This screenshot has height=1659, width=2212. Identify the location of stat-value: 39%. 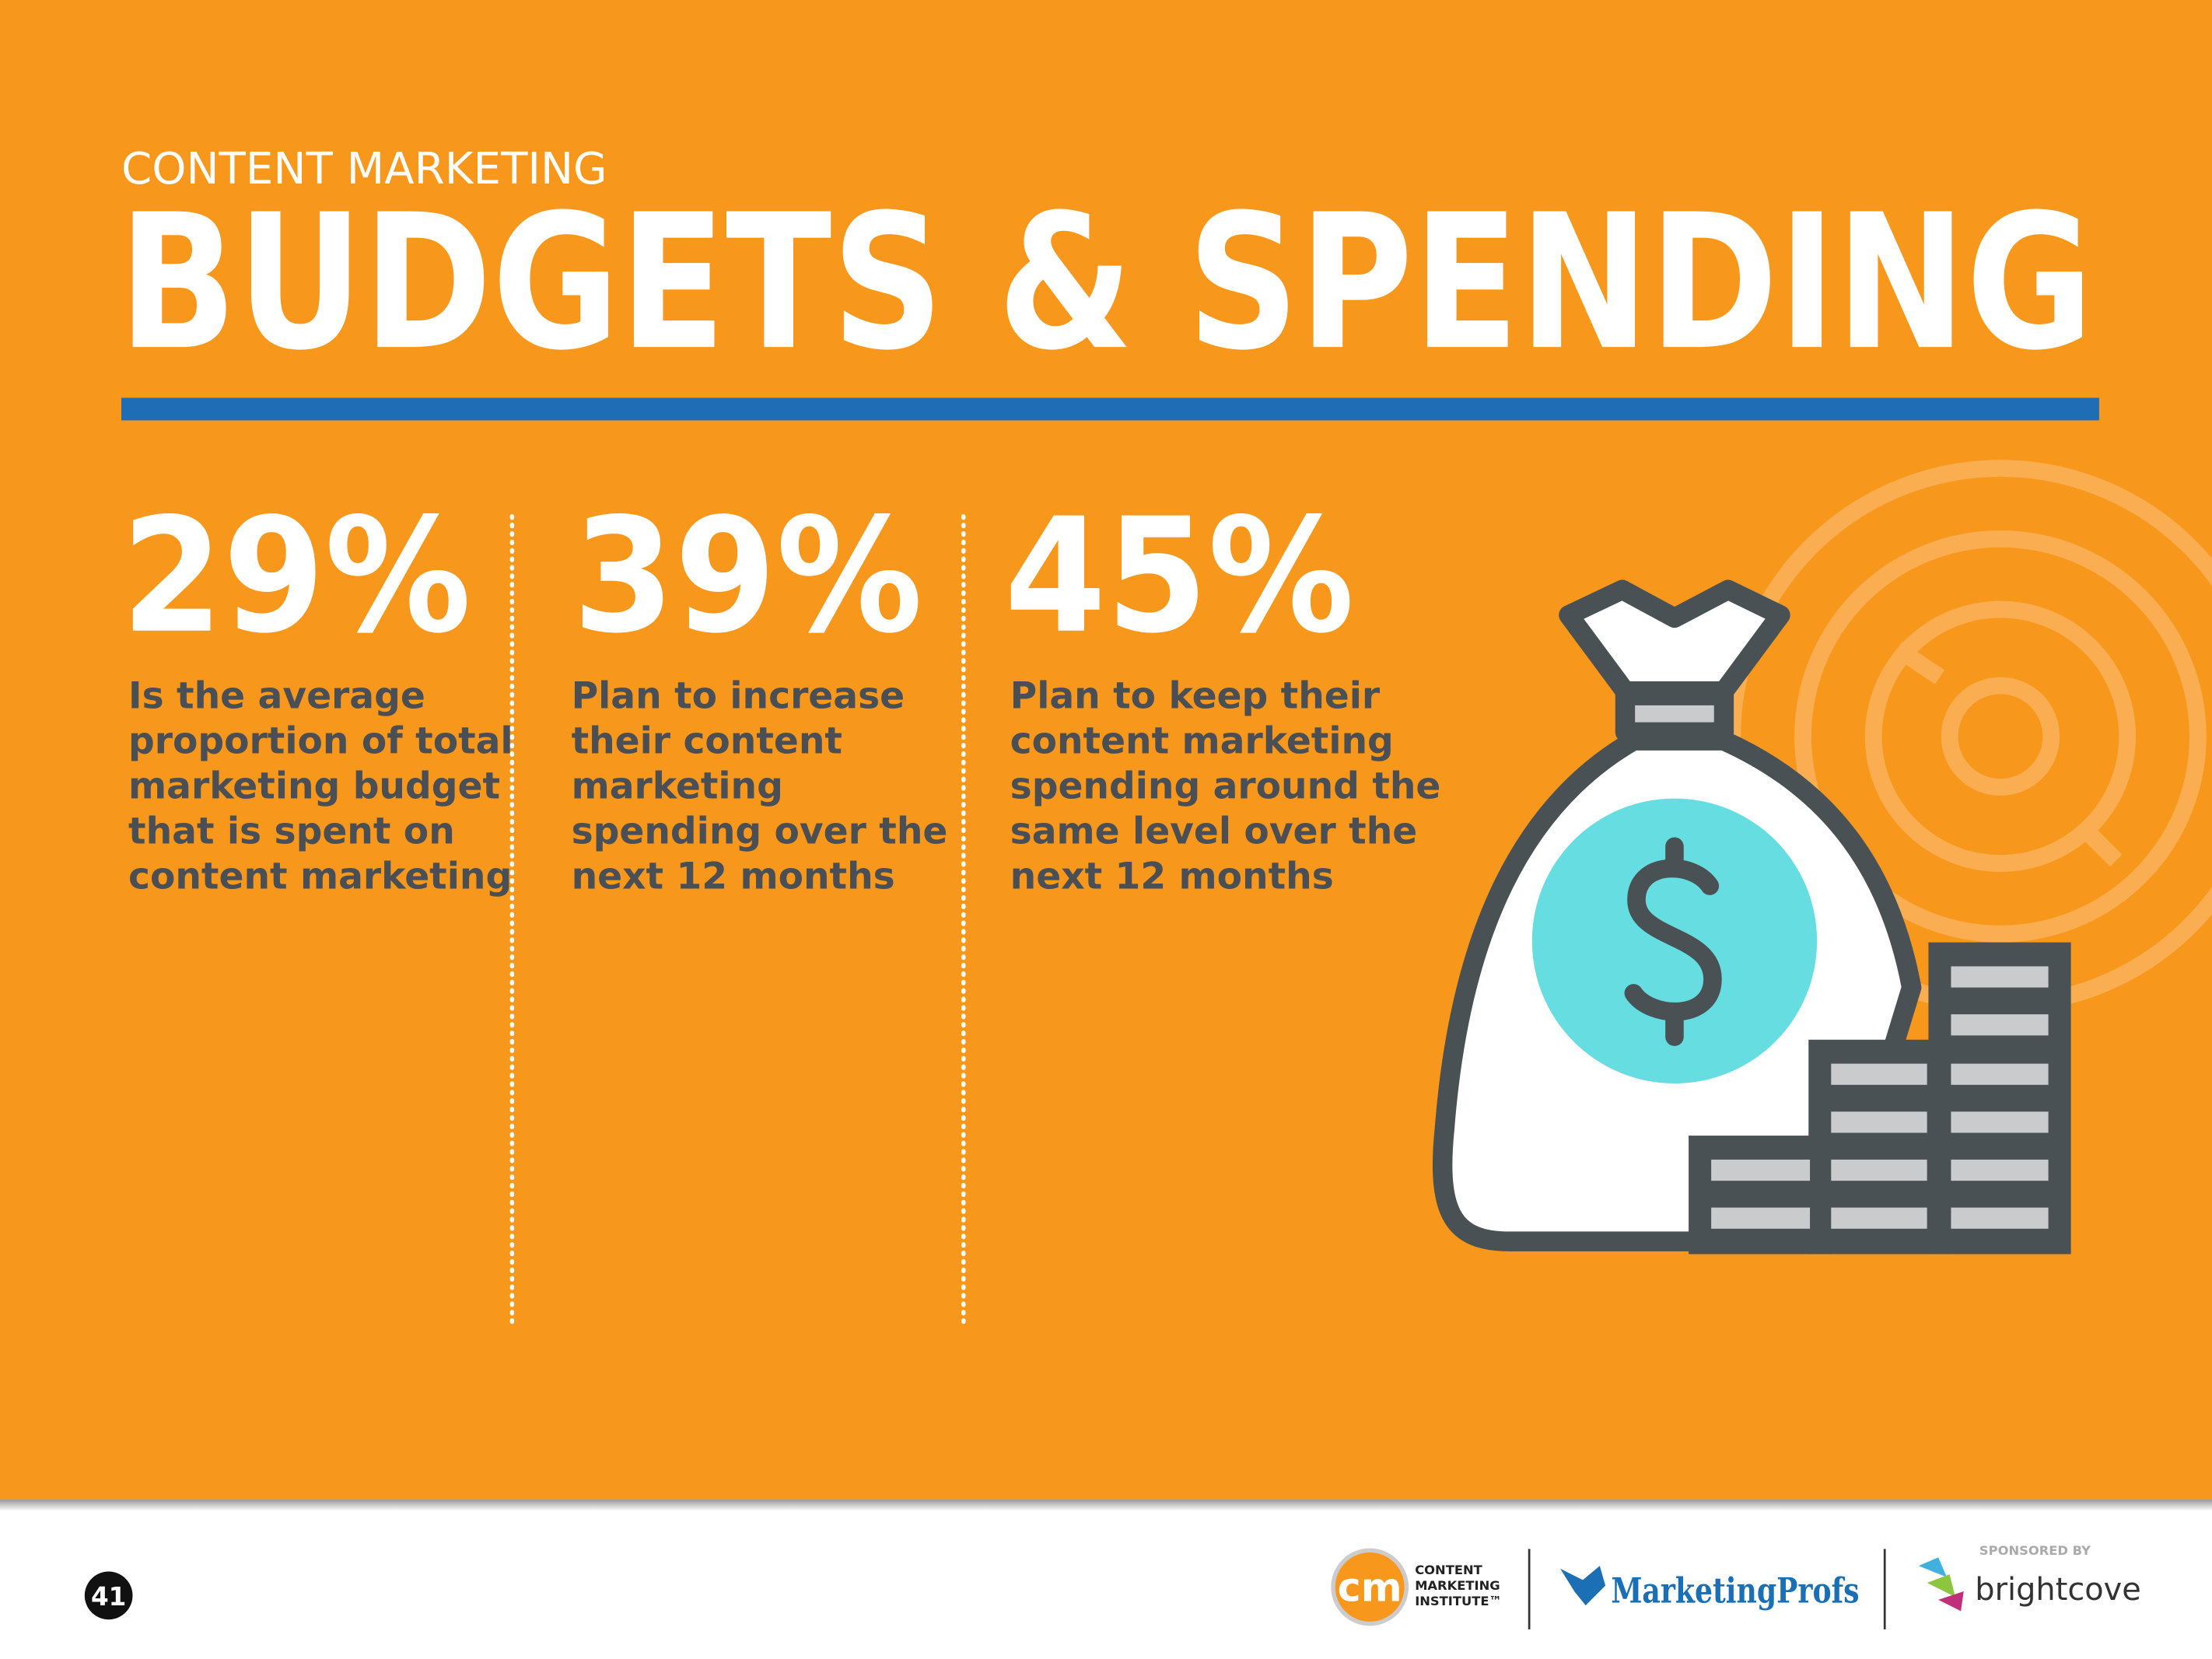
(747, 576).